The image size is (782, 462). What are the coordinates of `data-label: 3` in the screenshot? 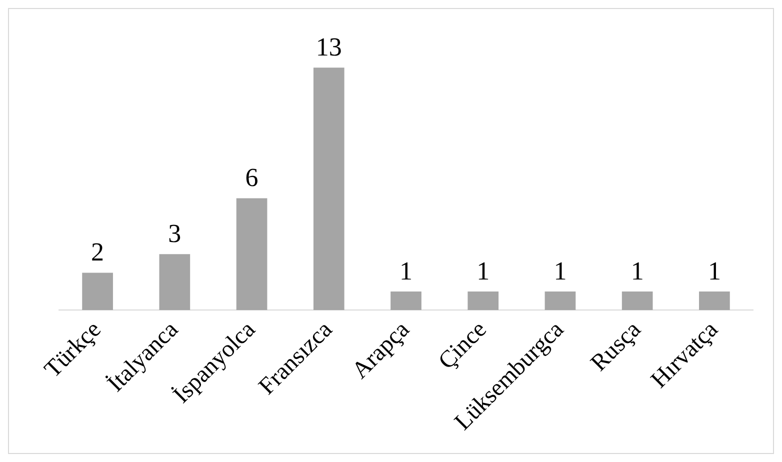 It's located at (175, 233).